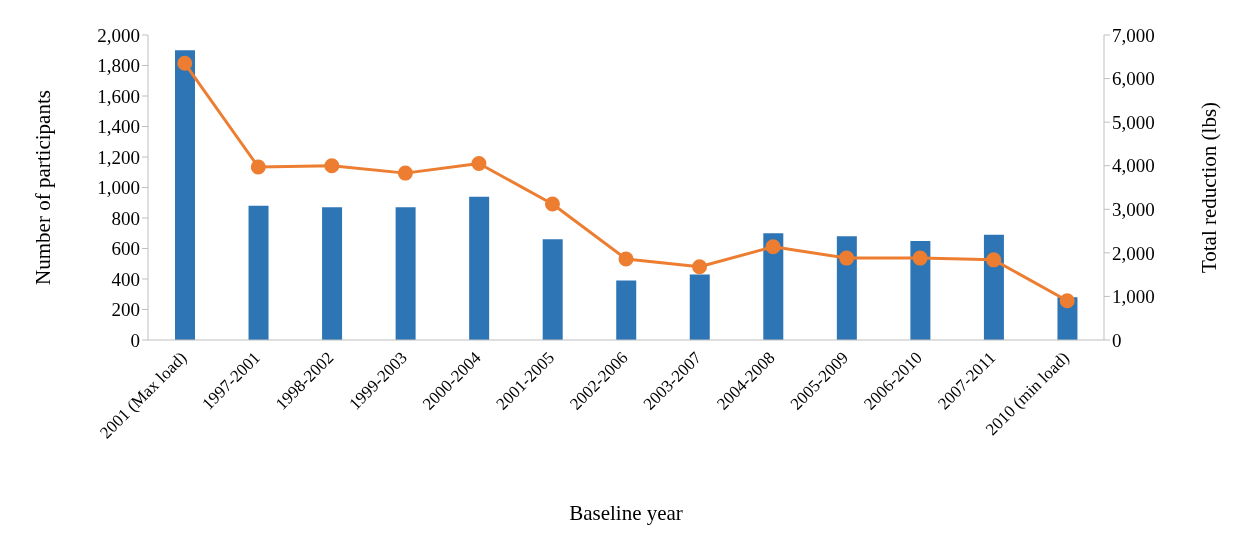  Describe the element at coordinates (125, 218) in the screenshot. I see `y-tick-label: 800` at that location.